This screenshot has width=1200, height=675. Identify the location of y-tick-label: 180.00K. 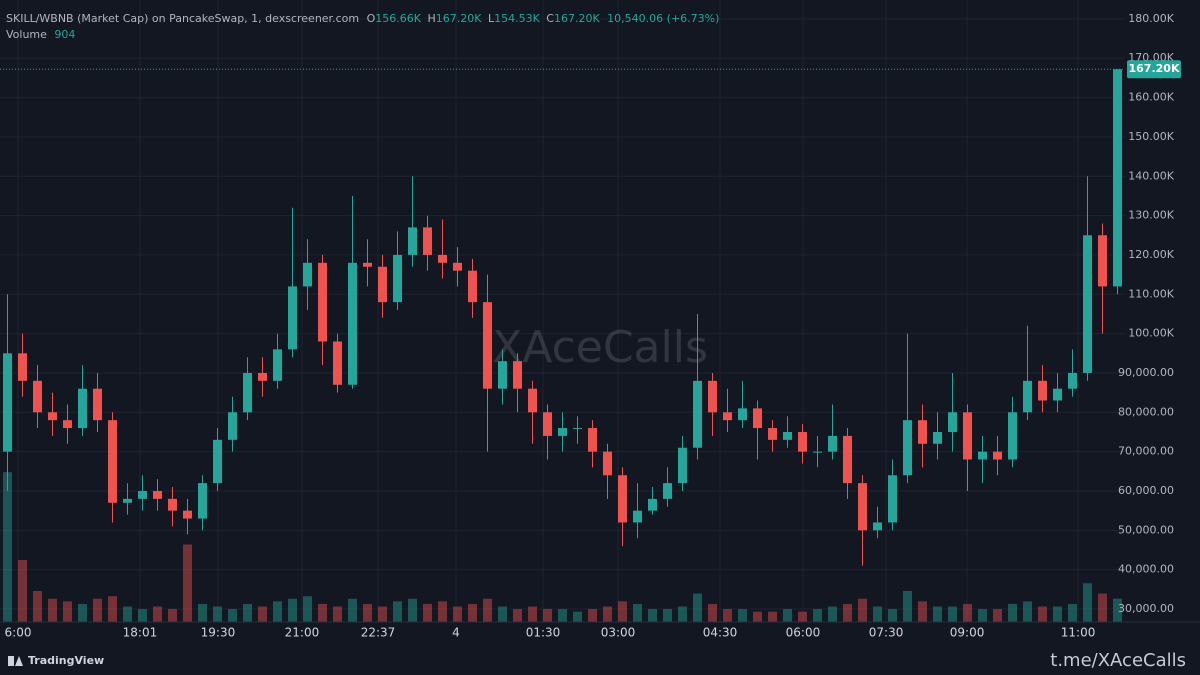
(1151, 18).